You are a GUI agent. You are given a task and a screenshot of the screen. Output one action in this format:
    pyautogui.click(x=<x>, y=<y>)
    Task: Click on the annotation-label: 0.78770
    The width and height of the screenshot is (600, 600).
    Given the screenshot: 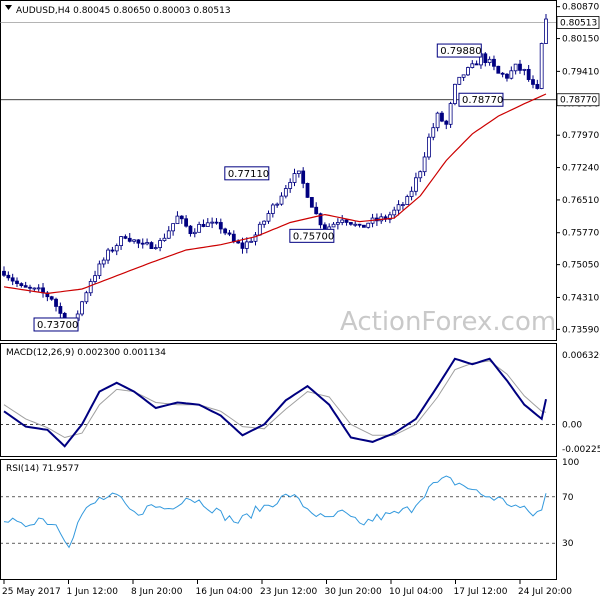 What is the action you would take?
    pyautogui.click(x=482, y=100)
    